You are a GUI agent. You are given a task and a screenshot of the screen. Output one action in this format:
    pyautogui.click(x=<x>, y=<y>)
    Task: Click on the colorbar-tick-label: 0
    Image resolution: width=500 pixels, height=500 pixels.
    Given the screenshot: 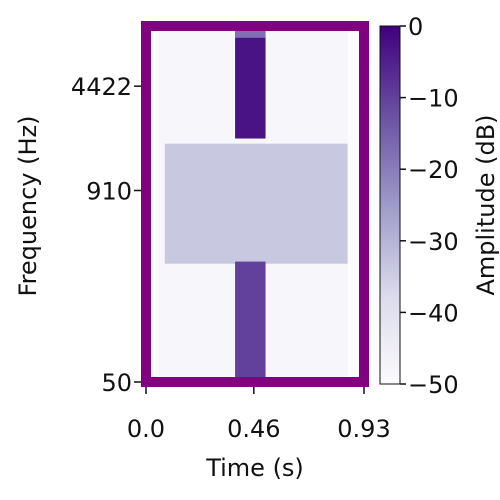 What is the action you would take?
    pyautogui.click(x=415, y=27)
    